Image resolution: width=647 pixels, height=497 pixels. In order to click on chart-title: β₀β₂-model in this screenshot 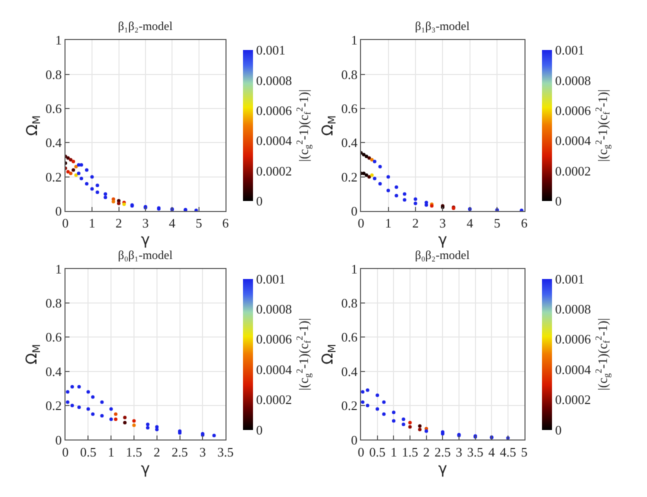, I will do `click(442, 255)`.